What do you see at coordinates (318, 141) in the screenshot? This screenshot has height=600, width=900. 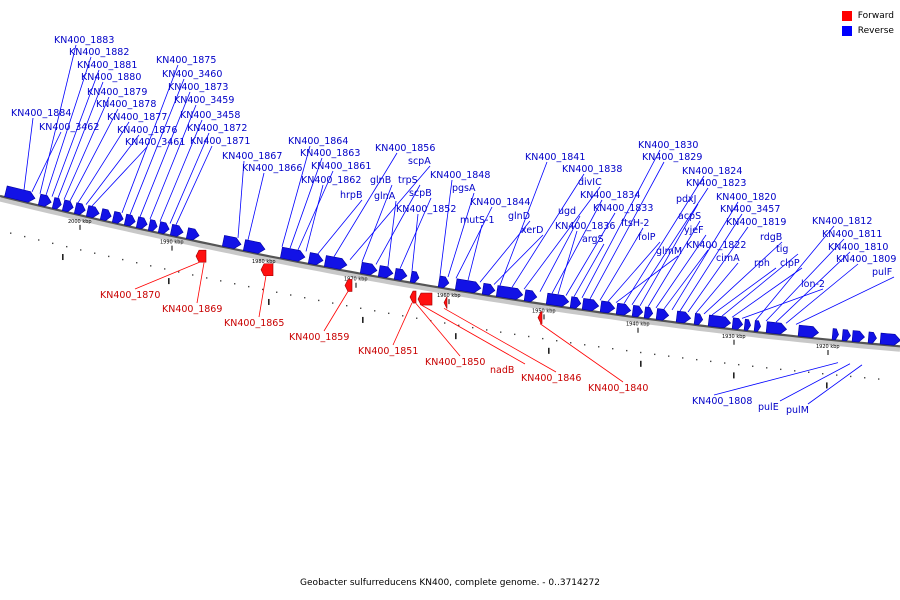 I see `reverse-gene-label: KN400_1864` at bounding box center [318, 141].